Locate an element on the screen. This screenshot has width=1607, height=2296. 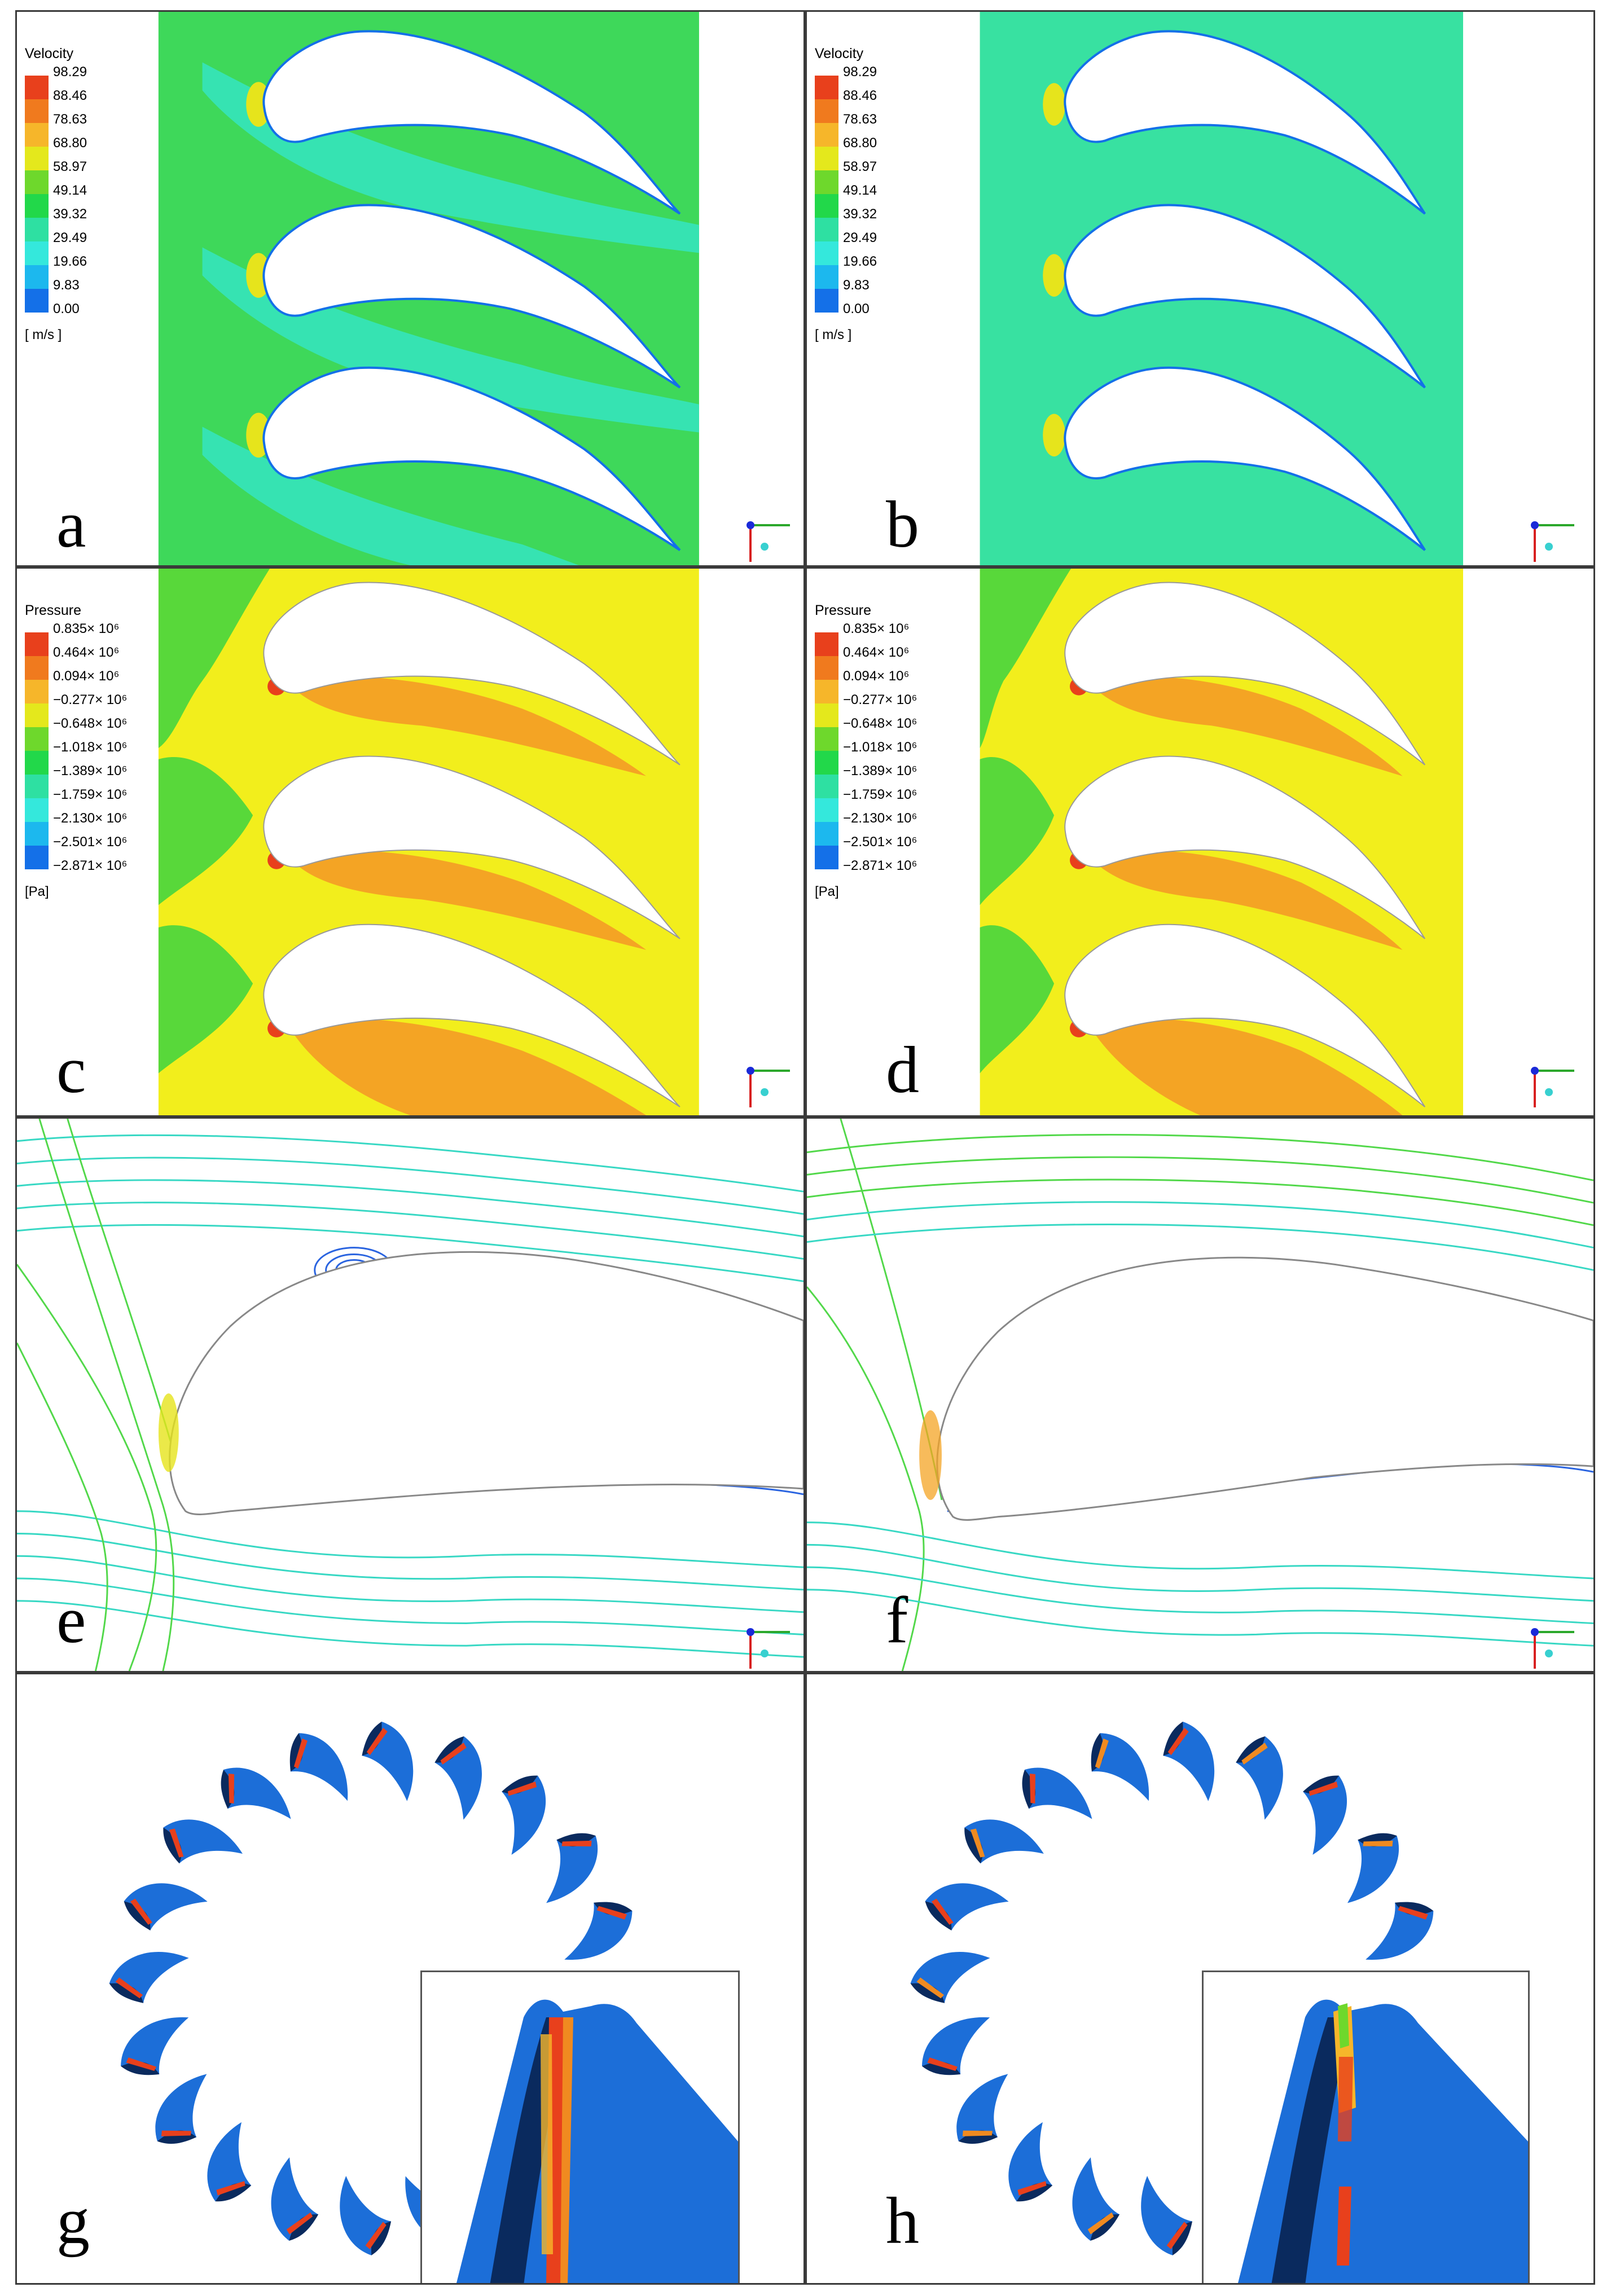
legend-row: 68.80 is located at coordinates (56, 152).